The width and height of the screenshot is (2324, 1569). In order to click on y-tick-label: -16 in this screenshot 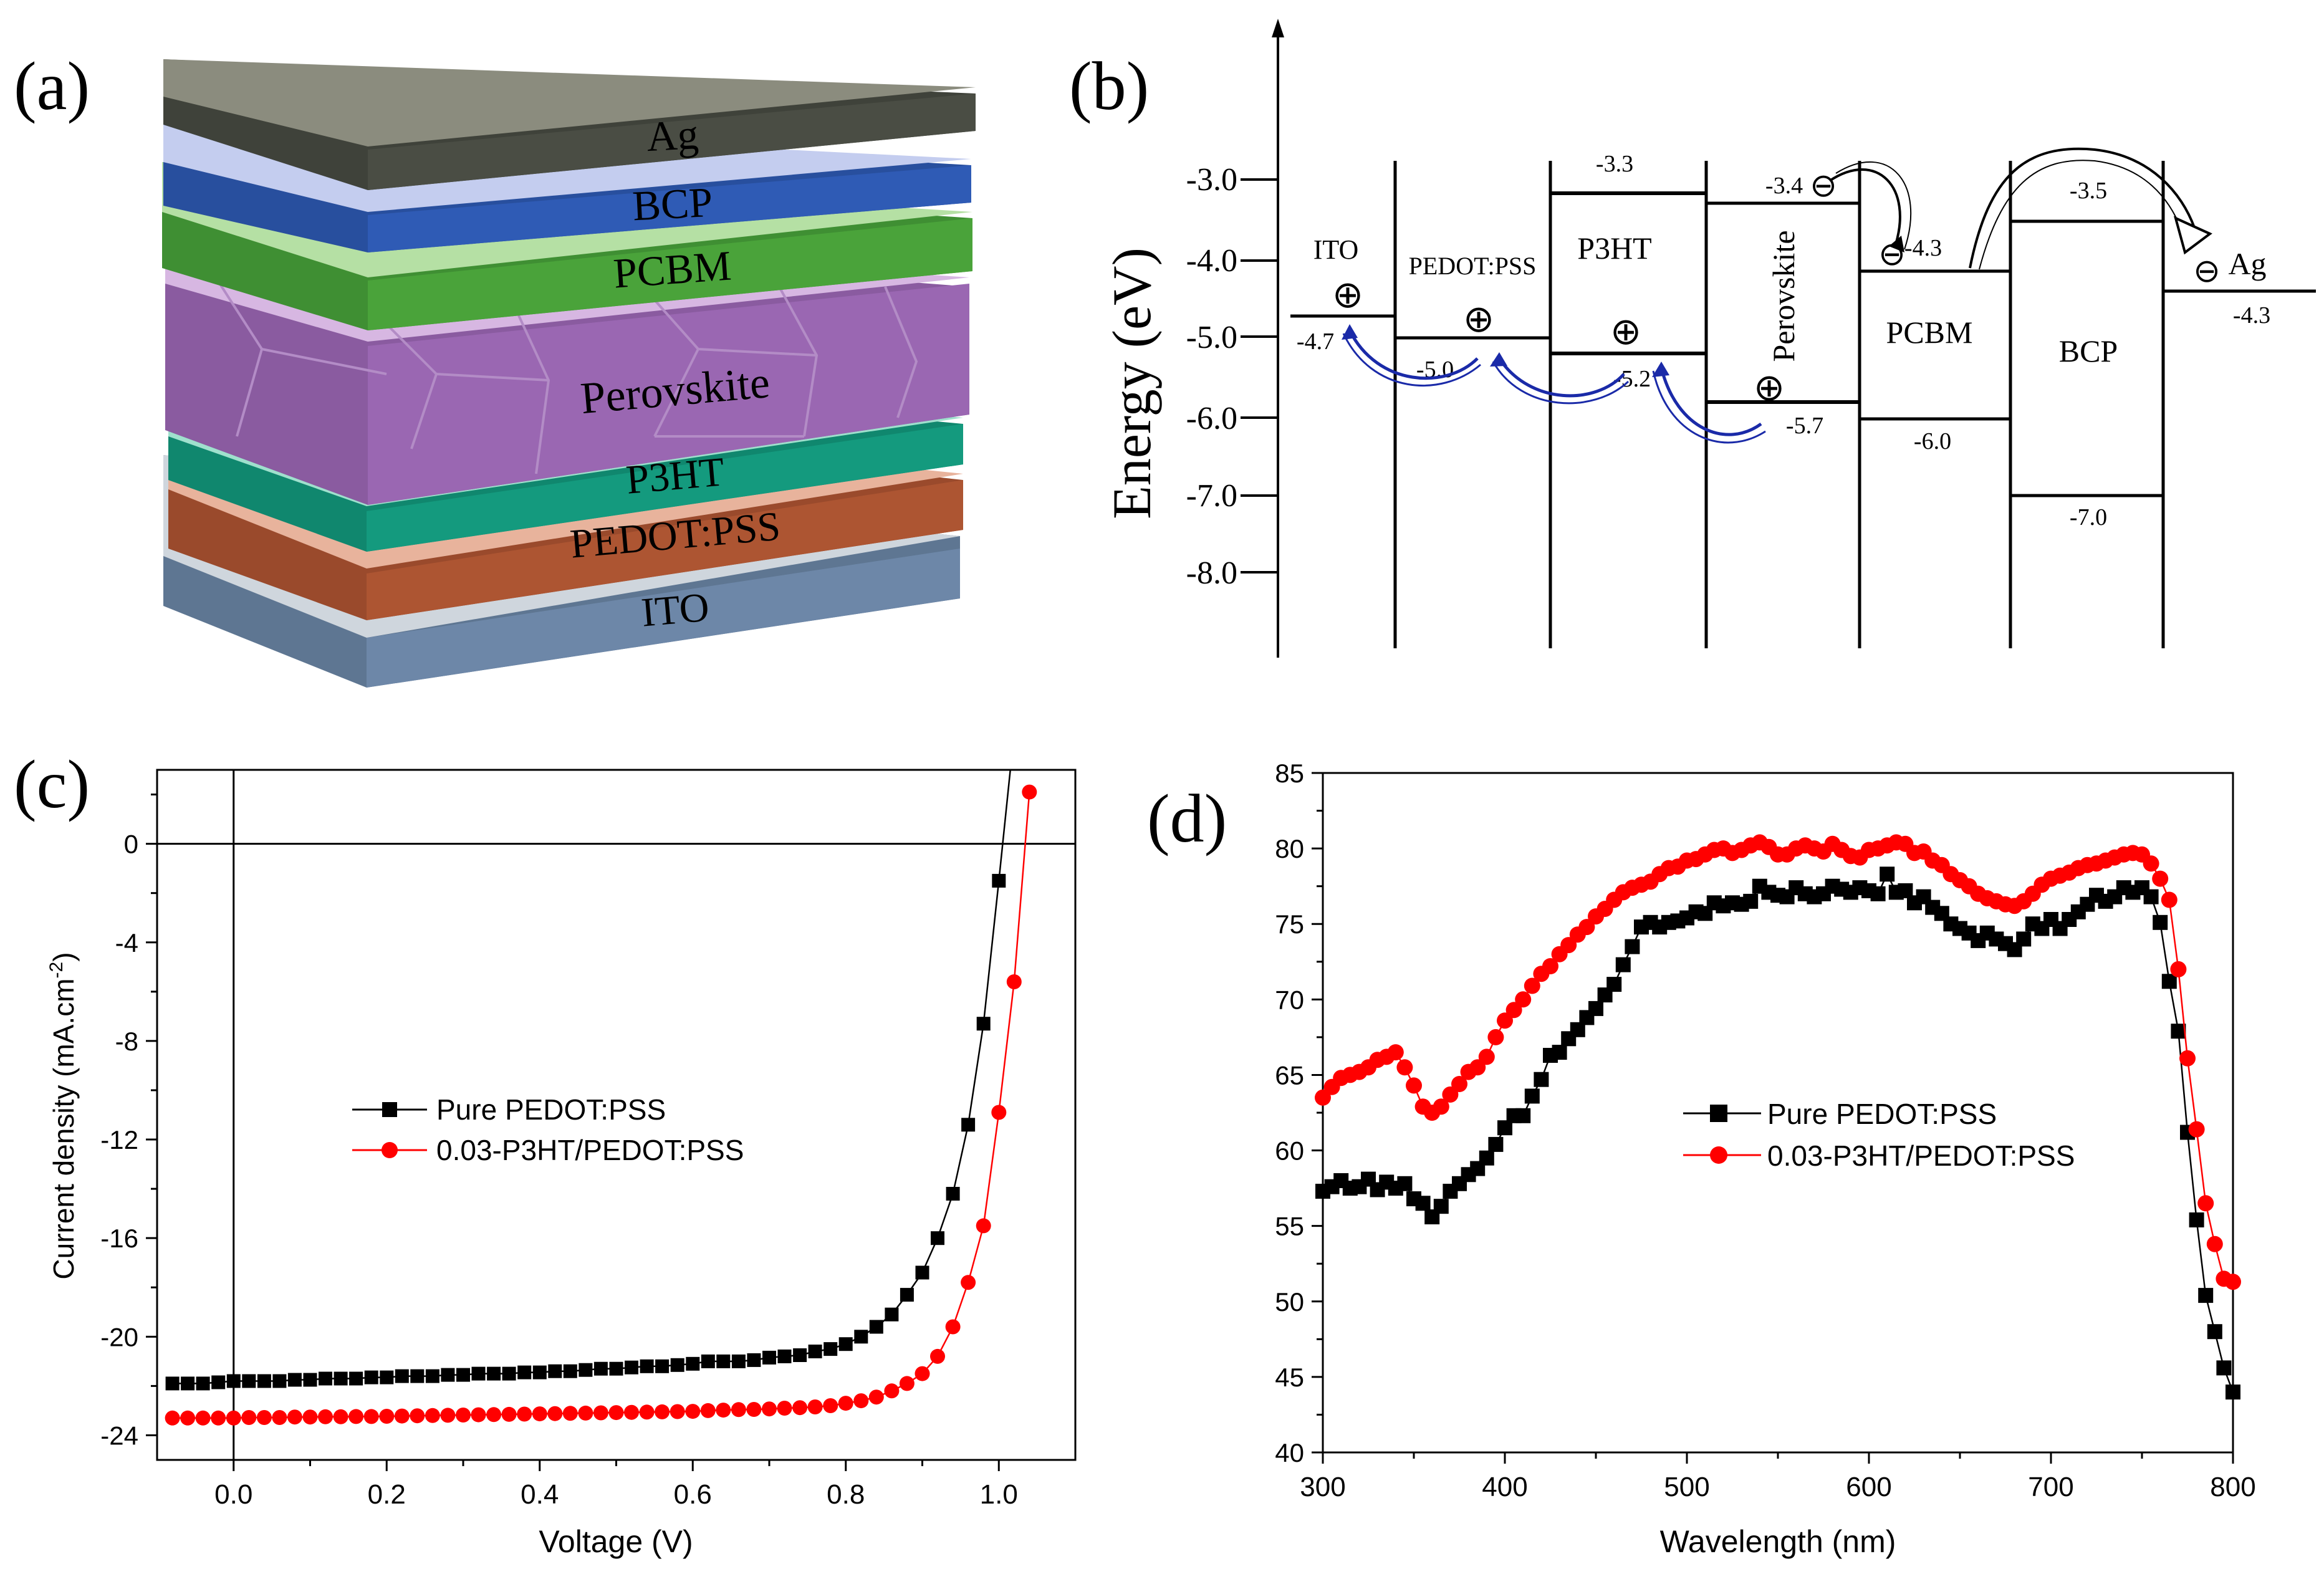, I will do `click(119, 1238)`.